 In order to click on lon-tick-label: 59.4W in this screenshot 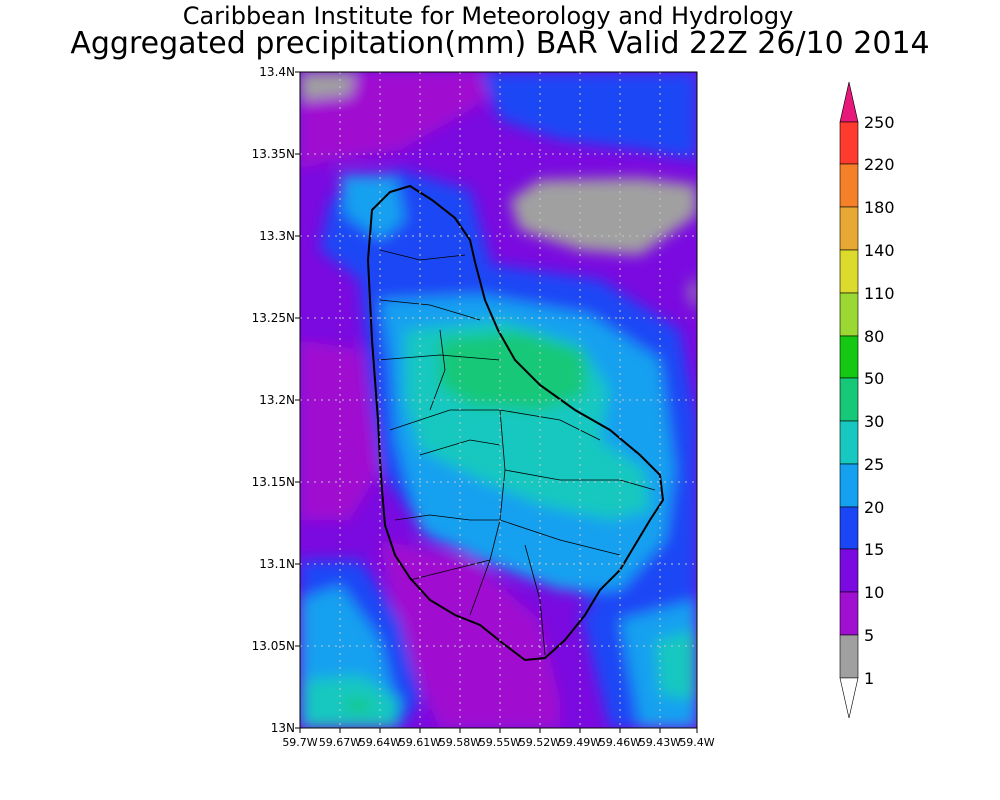, I will do `click(696, 742)`.